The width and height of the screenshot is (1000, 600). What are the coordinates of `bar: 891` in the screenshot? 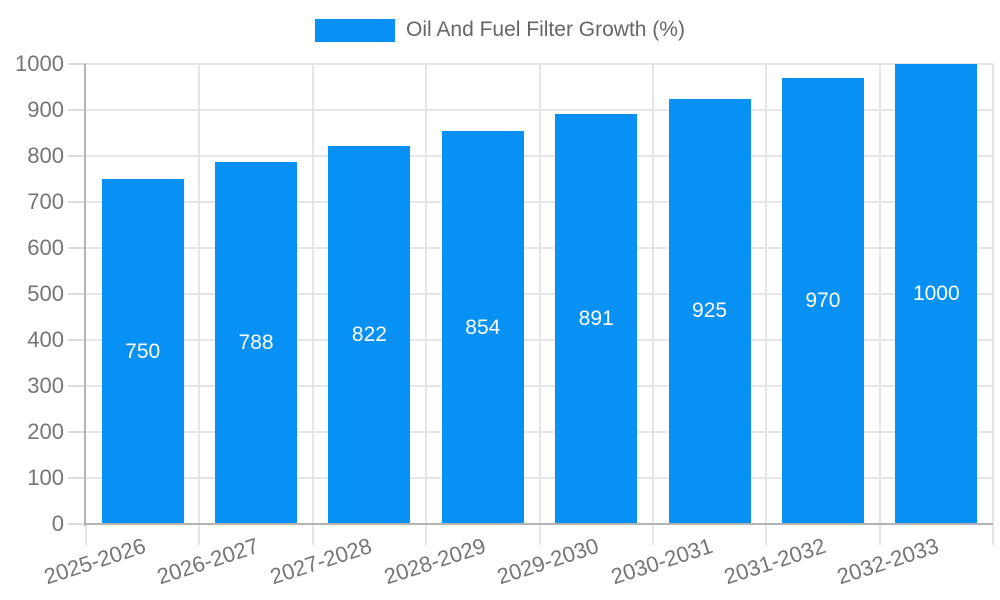 It's located at (596, 319).